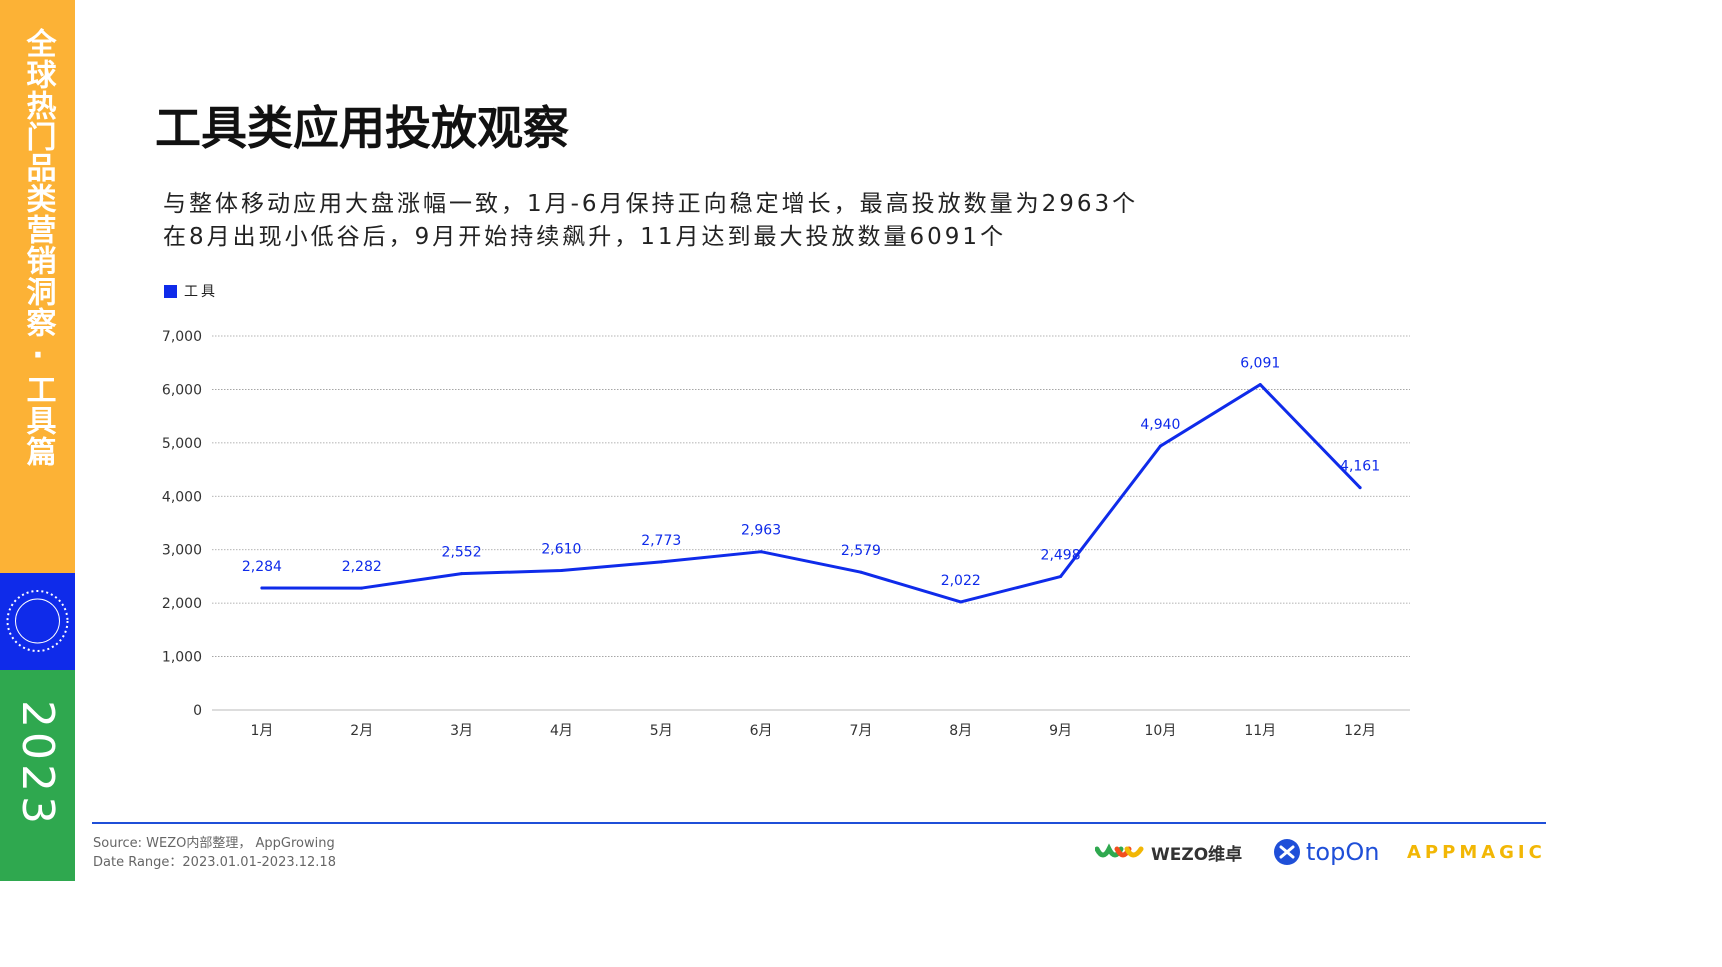 The height and width of the screenshot is (967, 1722). I want to click on date-range-text: Date Range：2023.01.01-2023.12.18, so click(214, 862).